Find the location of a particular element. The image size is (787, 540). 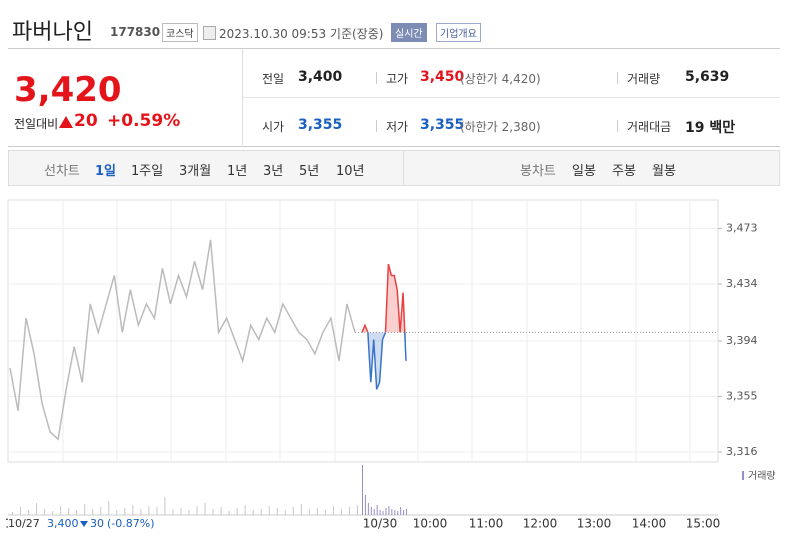

stat-note: (상한가 4,420) is located at coordinates (500, 79).